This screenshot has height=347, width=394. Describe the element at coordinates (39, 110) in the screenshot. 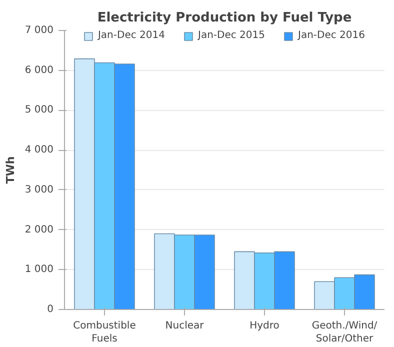

I see `y-tick-label: 5 000` at that location.